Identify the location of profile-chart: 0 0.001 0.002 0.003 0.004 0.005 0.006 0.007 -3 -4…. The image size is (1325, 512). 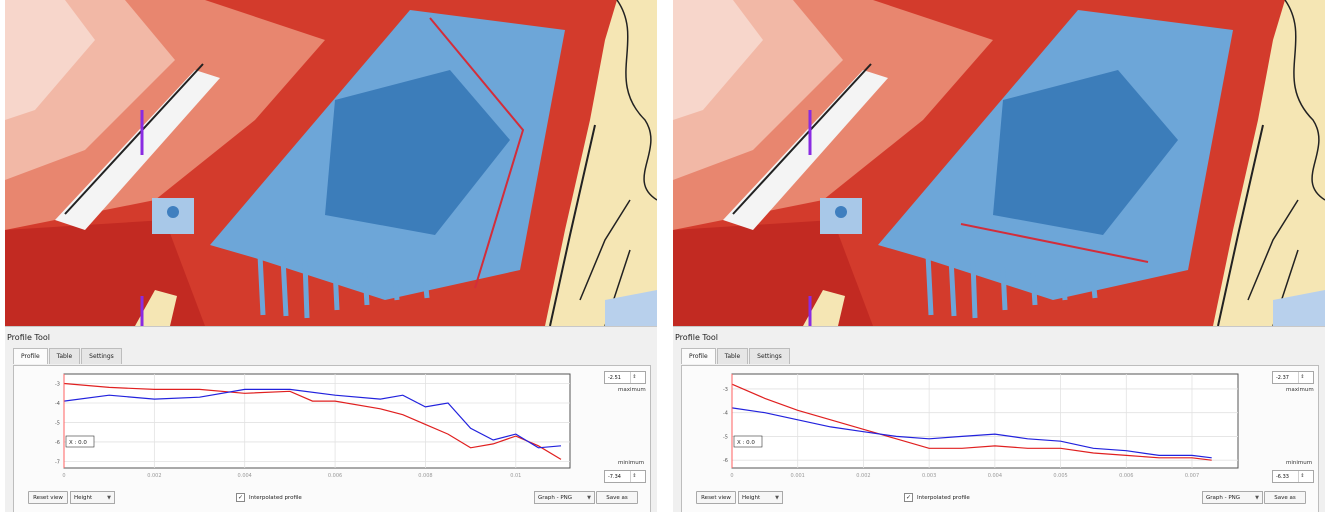
(962, 426).